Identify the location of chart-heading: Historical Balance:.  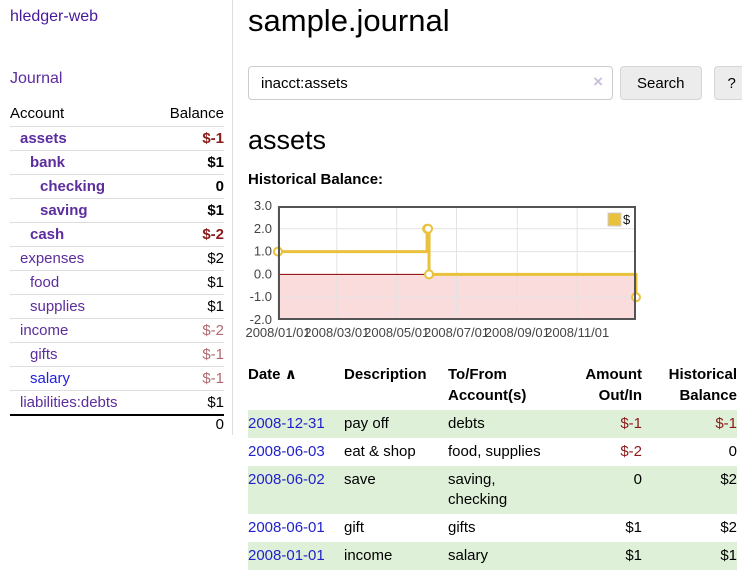
(316, 179).